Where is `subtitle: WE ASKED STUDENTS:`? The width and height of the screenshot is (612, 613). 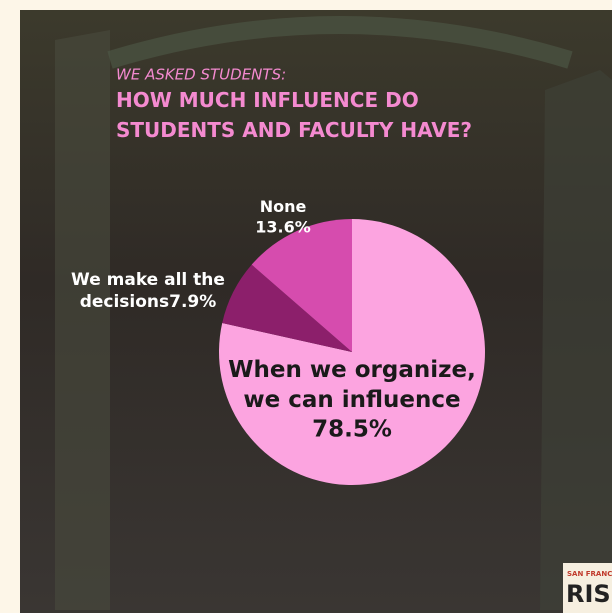
subtitle: WE ASKED STUDENTS: is located at coordinates (201, 75).